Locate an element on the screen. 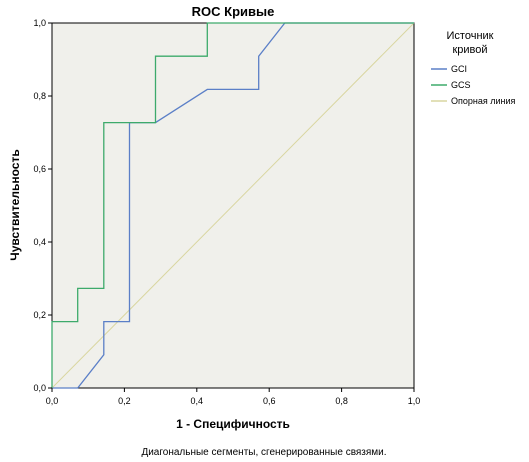 The height and width of the screenshot is (462, 529). chart-title: ROC Кривые is located at coordinates (233, 11).